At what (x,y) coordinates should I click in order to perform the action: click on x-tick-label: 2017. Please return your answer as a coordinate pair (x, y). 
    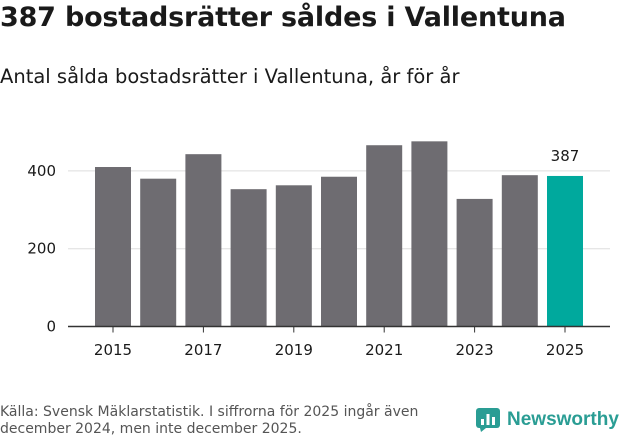
    Looking at the image, I should click on (203, 350).